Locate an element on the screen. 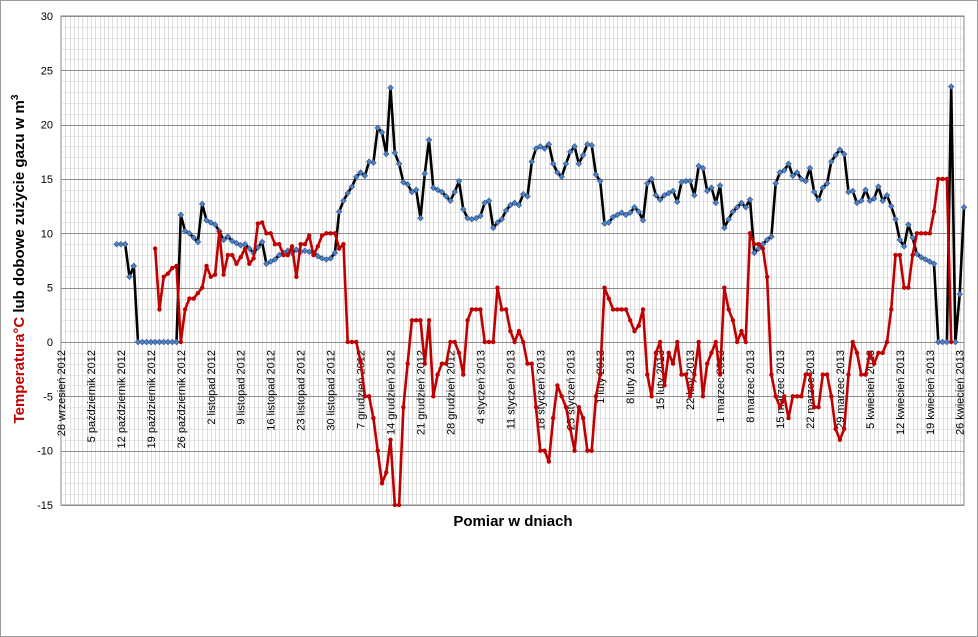 The image size is (978, 637). x-tick-label: 15 marzec 2013 is located at coordinates (781, 389).